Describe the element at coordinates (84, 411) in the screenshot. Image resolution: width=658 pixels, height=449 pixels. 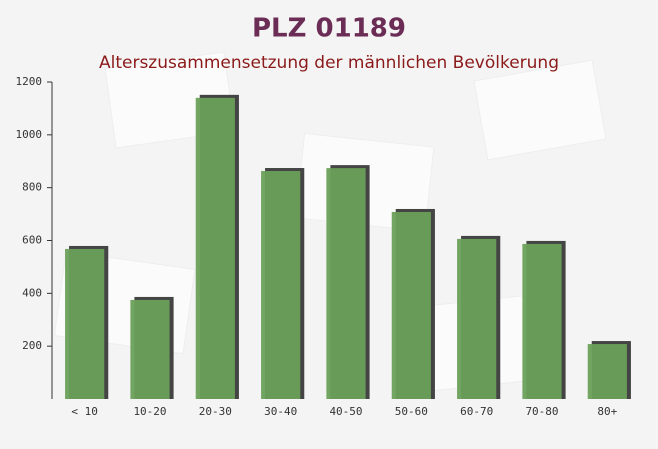
I see `x-tick-label: < 10` at that location.